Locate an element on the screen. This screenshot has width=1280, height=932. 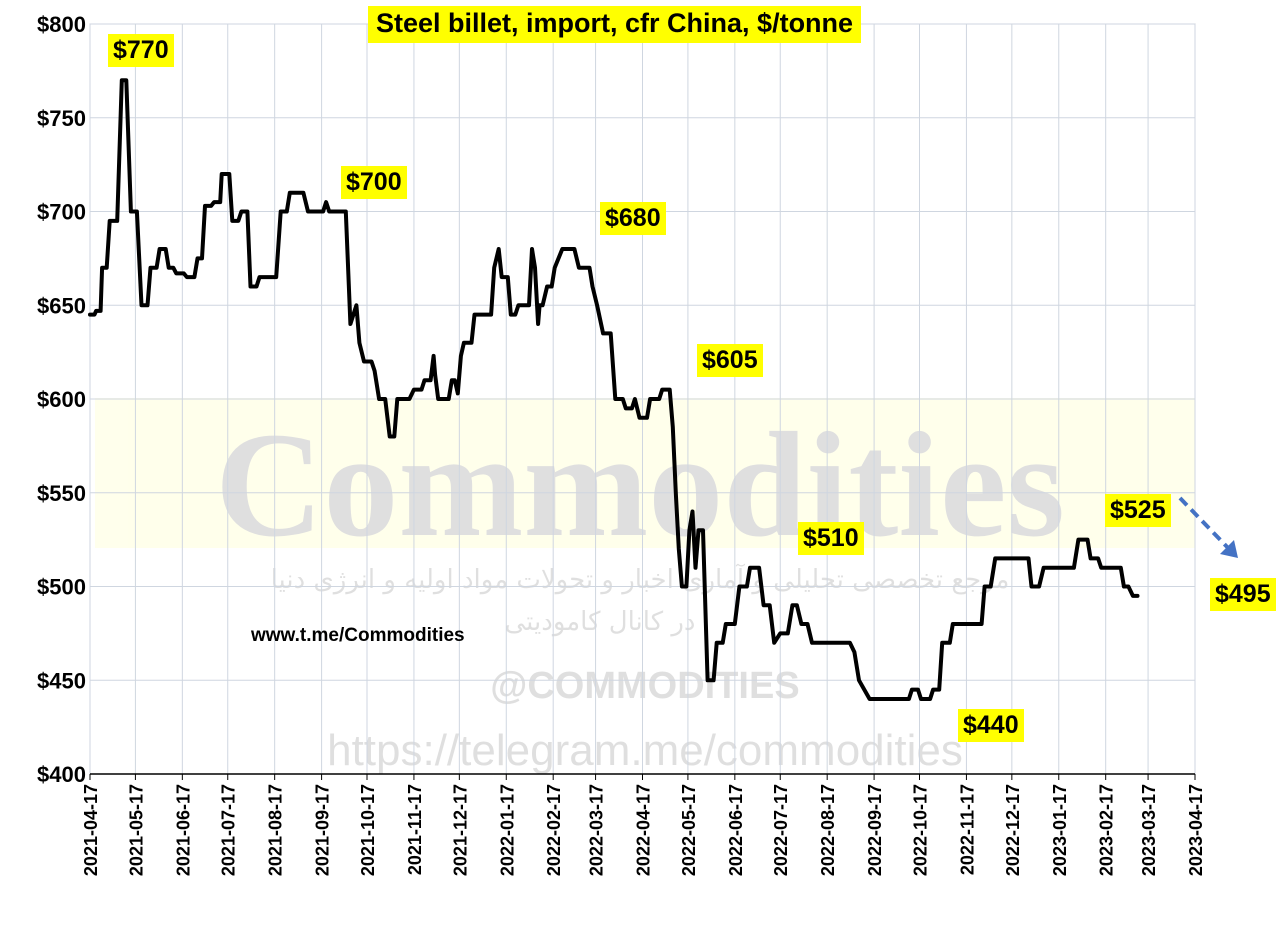
y-tick-label: $600 is located at coordinates (61, 399).